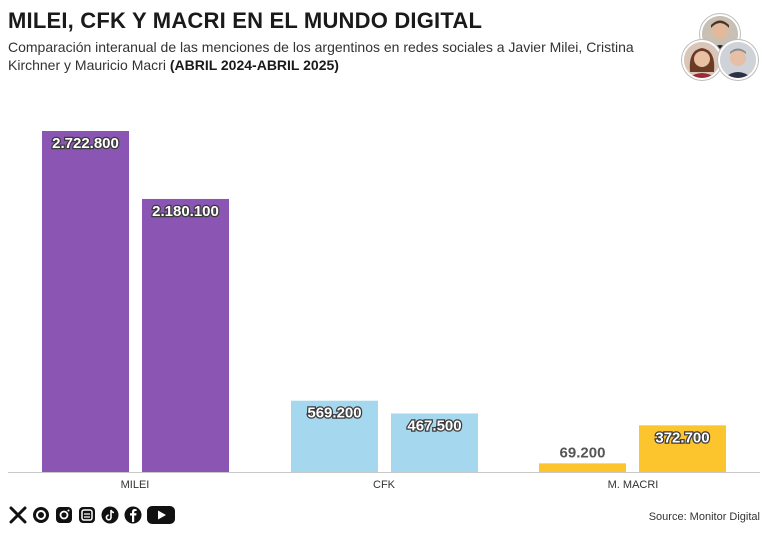 Image resolution: width=768 pixels, height=540 pixels. I want to click on portraits-group, so click(718, 47).